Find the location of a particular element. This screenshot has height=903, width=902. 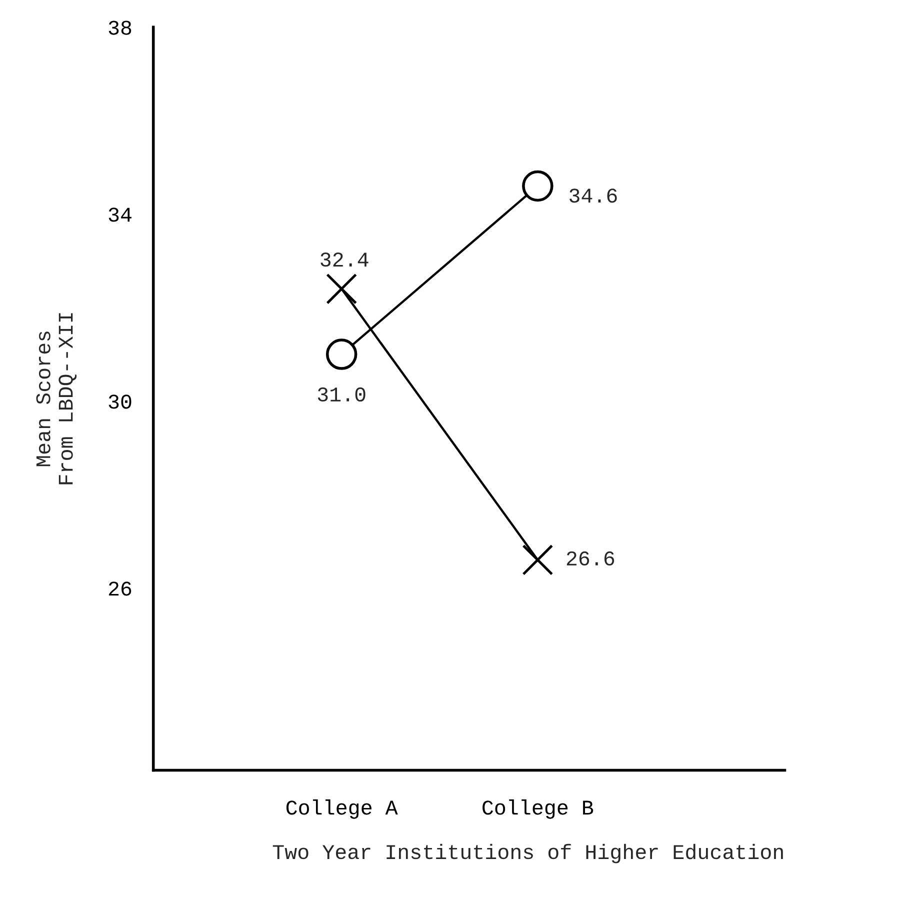

data-label: 26.6 is located at coordinates (590, 558).